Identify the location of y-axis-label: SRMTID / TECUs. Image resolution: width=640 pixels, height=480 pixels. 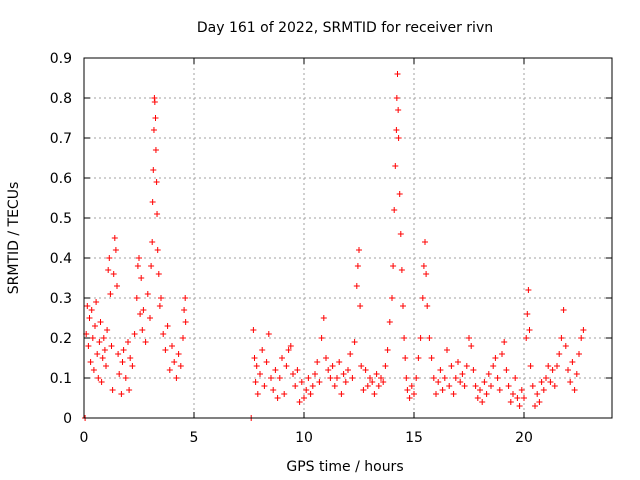
(14, 238).